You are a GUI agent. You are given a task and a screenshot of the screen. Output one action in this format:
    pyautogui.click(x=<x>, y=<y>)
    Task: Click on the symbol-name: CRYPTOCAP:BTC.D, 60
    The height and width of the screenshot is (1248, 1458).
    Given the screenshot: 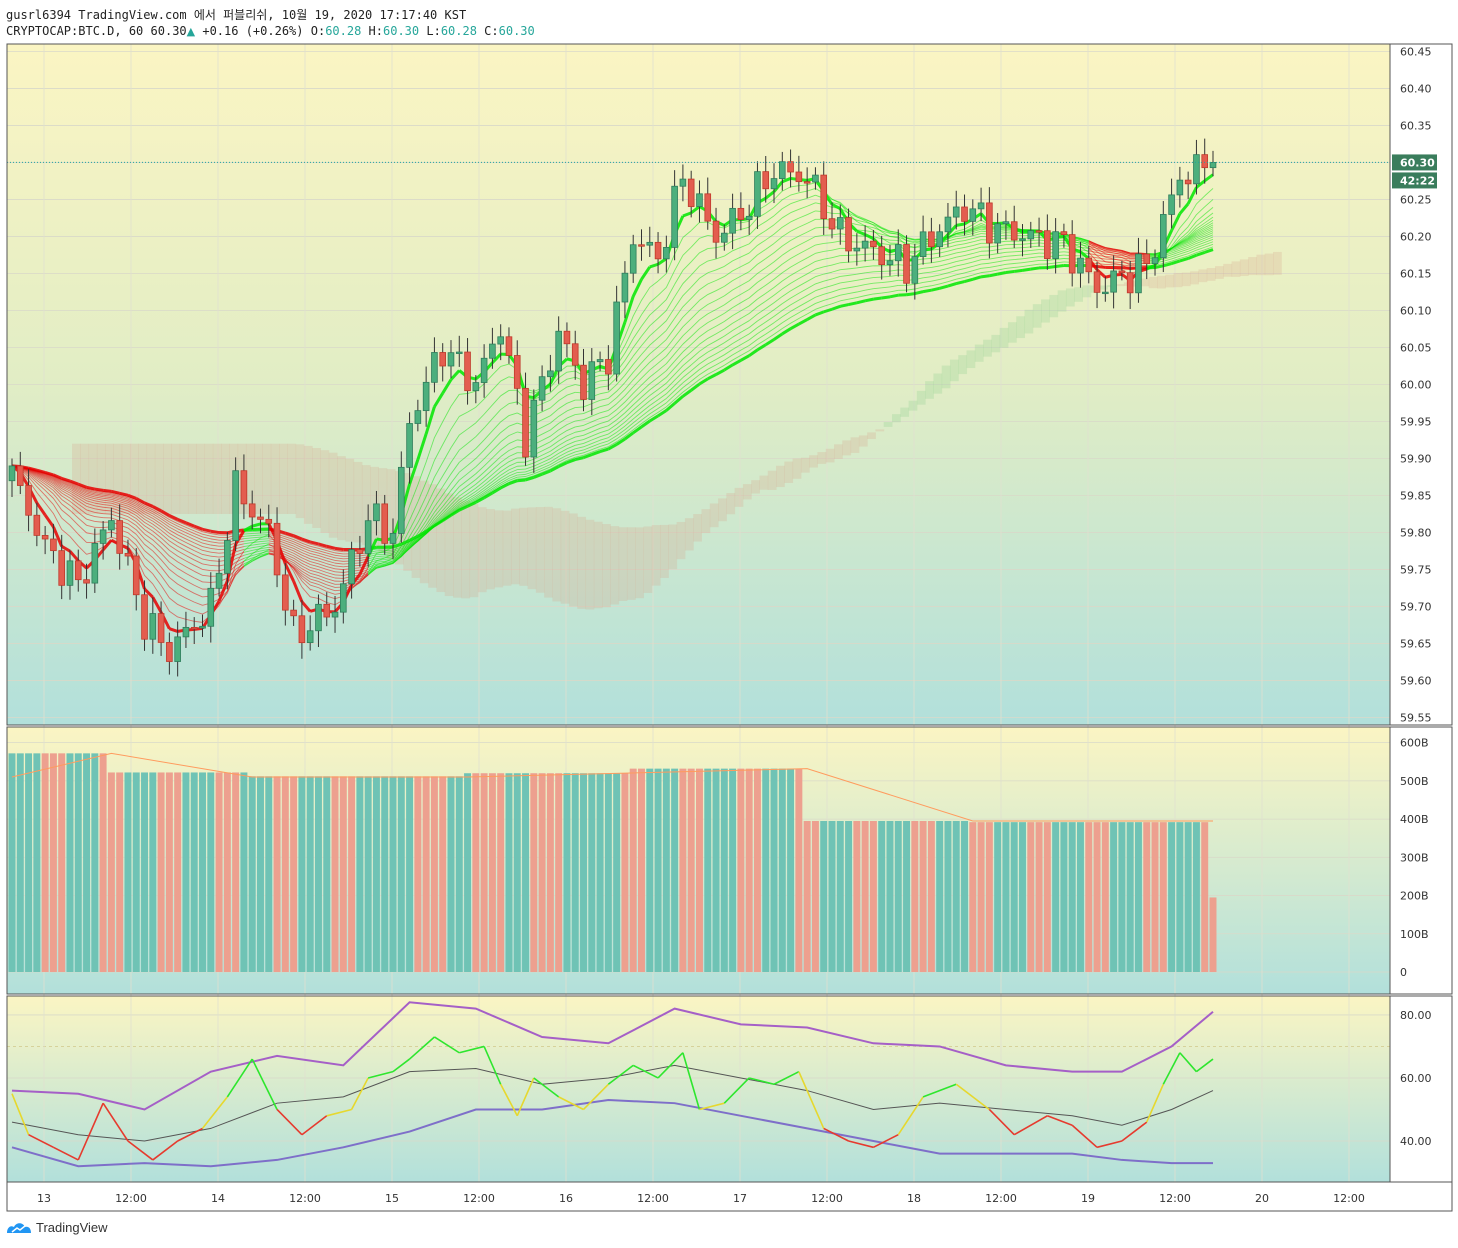 What is the action you would take?
    pyautogui.click(x=75, y=31)
    